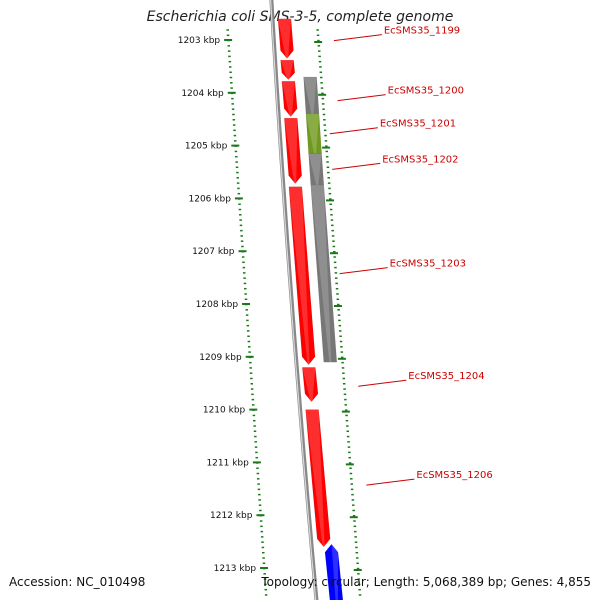  Describe the element at coordinates (213, 252) in the screenshot. I see `scale-tick-label: 1207 kbp` at that location.